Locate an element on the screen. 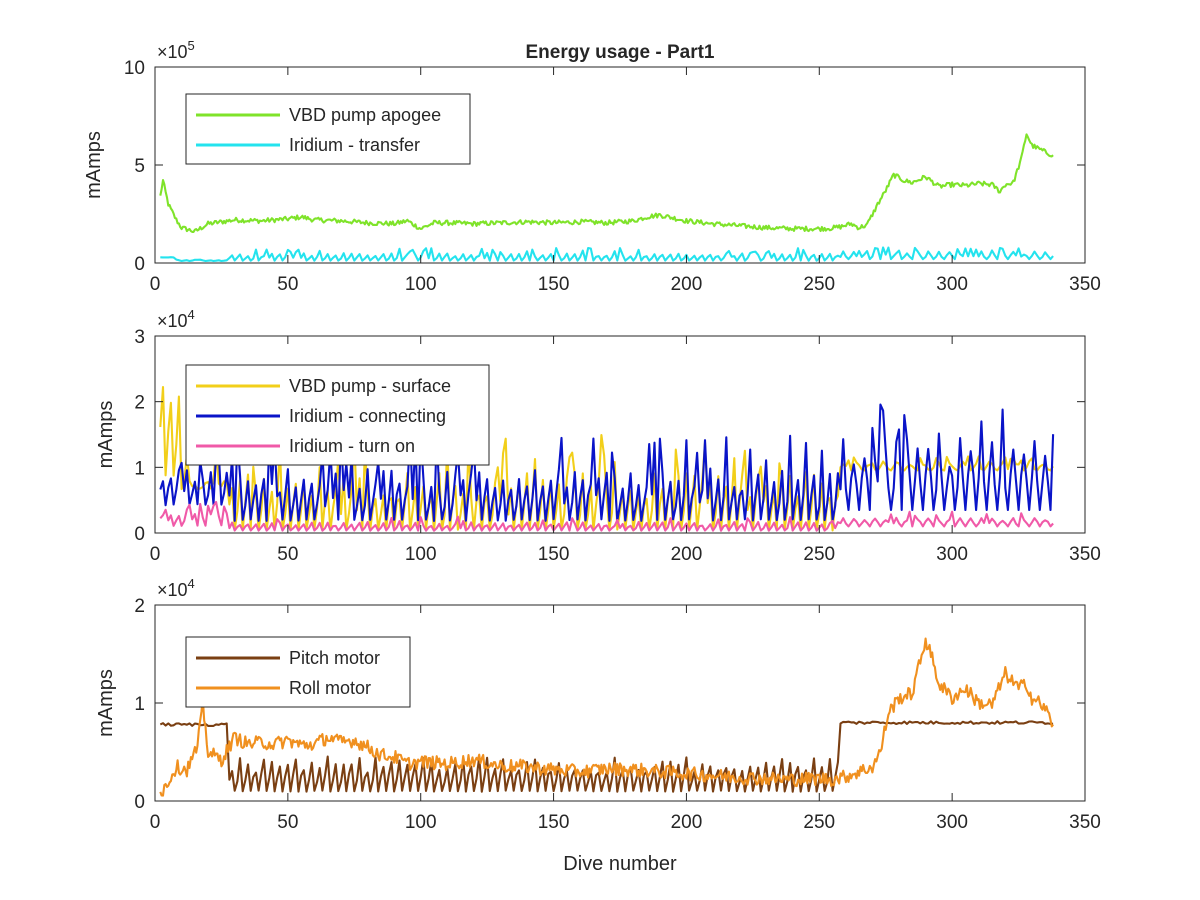 The height and width of the screenshot is (900, 1200). y-tick-label: 10 is located at coordinates (134, 68).